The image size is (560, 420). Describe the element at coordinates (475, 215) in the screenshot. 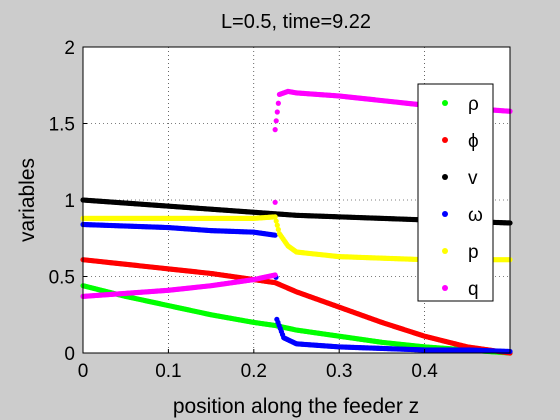

I see `legend-label: ω` at that location.